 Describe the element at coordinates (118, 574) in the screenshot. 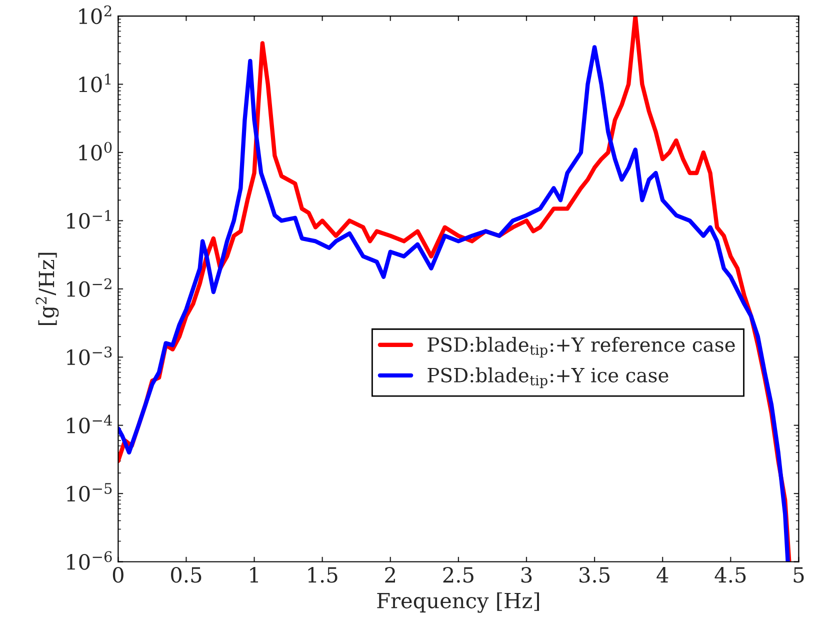

I see `x-tick-label: 0` at that location.